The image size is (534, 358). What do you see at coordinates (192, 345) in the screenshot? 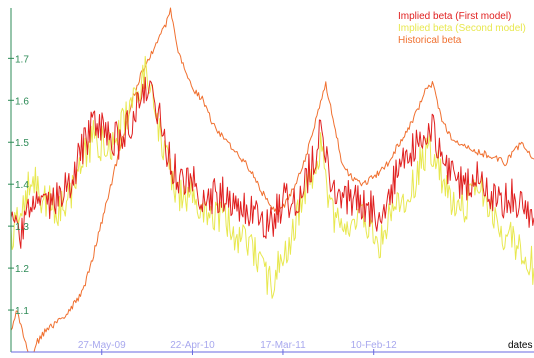
I see `x-tick-label-2: 22-Apr-10` at bounding box center [192, 345].